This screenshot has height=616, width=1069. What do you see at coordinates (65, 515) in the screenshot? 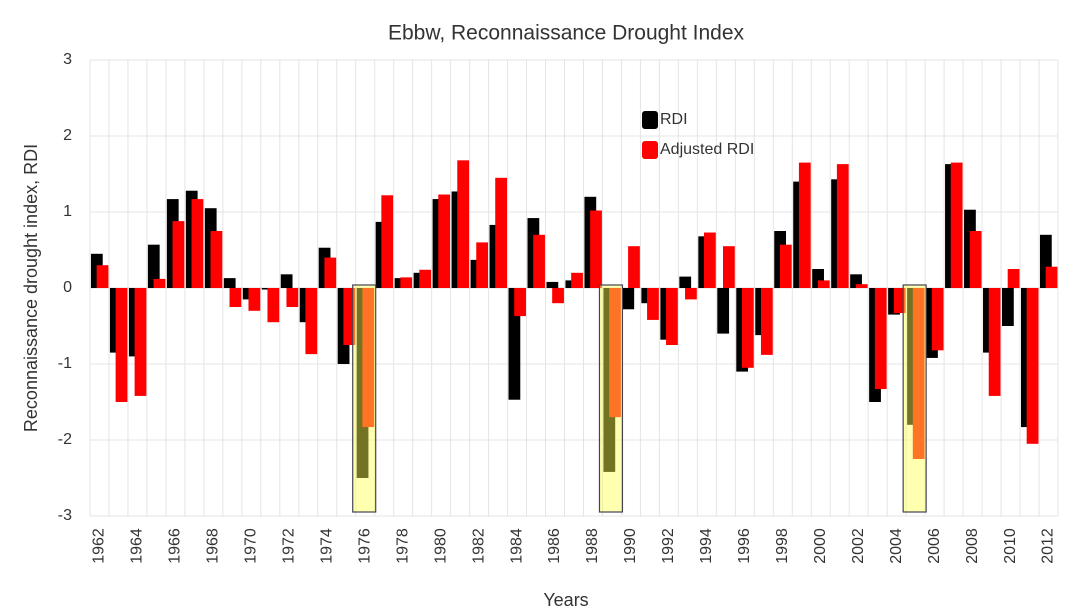
I see `y-tick-label: -3` at bounding box center [65, 515].